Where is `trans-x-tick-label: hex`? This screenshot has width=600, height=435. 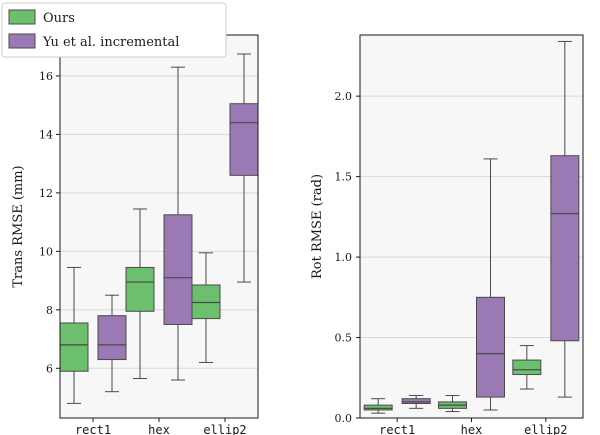 trans-x-tick-label: hex is located at coordinates (159, 429).